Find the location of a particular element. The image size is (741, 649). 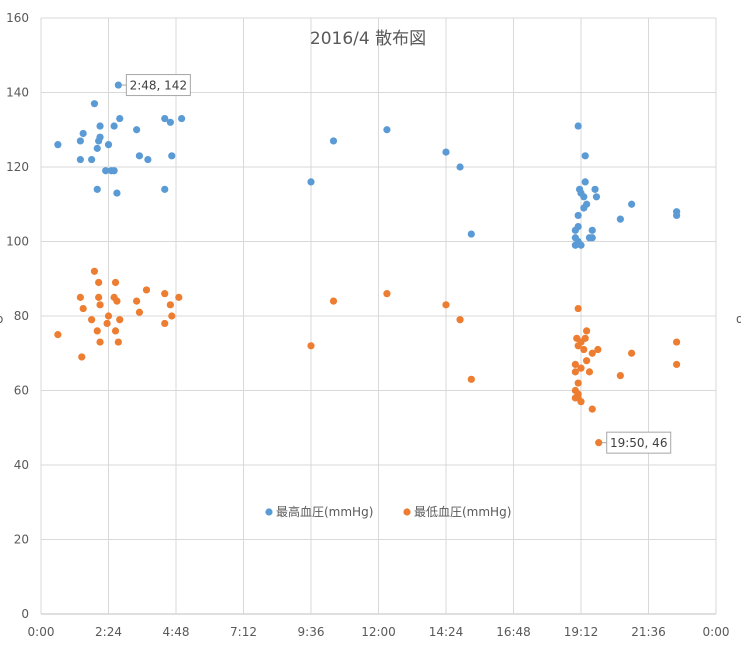

legend: 最高血圧(mmHg) 最低血圧(mmHg) is located at coordinates (388, 511).